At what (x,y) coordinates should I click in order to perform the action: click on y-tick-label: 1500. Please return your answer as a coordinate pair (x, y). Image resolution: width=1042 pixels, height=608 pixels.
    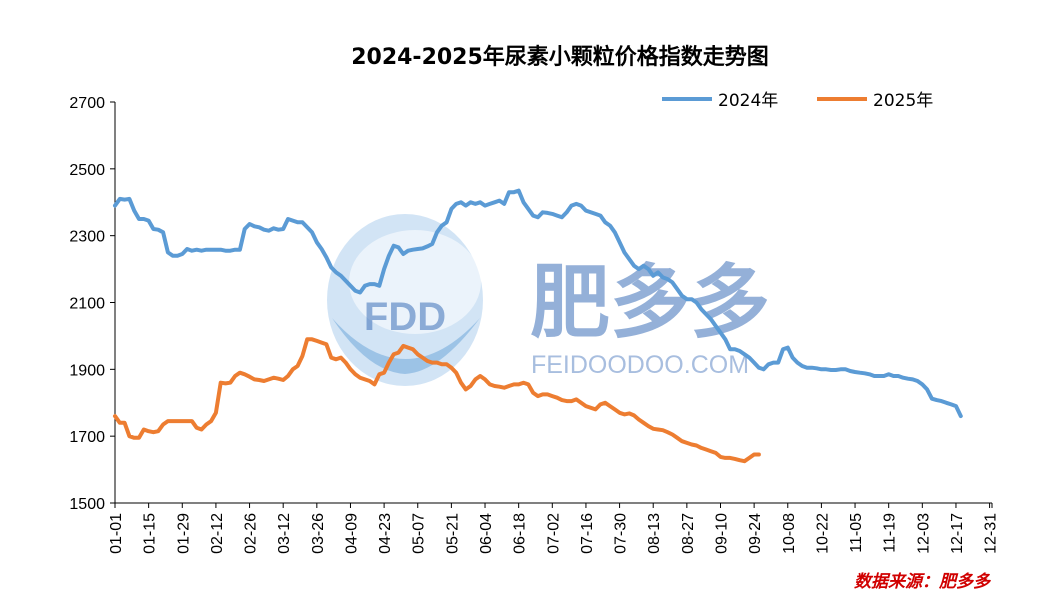
    Looking at the image, I should click on (87, 504).